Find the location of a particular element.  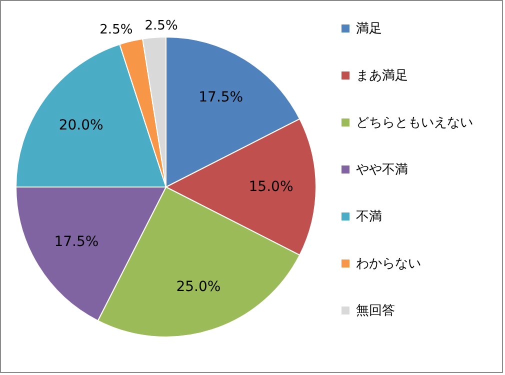

legend-label: 不満 is located at coordinates (369, 217).